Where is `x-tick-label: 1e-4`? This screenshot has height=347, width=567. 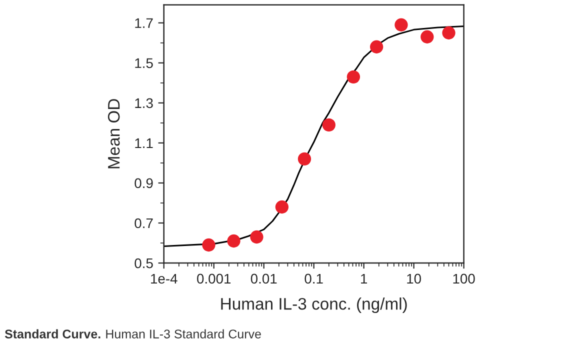
x-tick-label: 1e-4 is located at coordinates (164, 279).